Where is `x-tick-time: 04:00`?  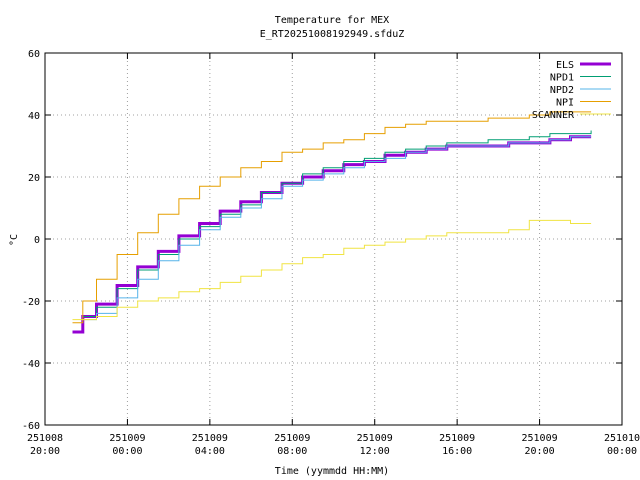
x-tick-time: 04:00 is located at coordinates (210, 451).